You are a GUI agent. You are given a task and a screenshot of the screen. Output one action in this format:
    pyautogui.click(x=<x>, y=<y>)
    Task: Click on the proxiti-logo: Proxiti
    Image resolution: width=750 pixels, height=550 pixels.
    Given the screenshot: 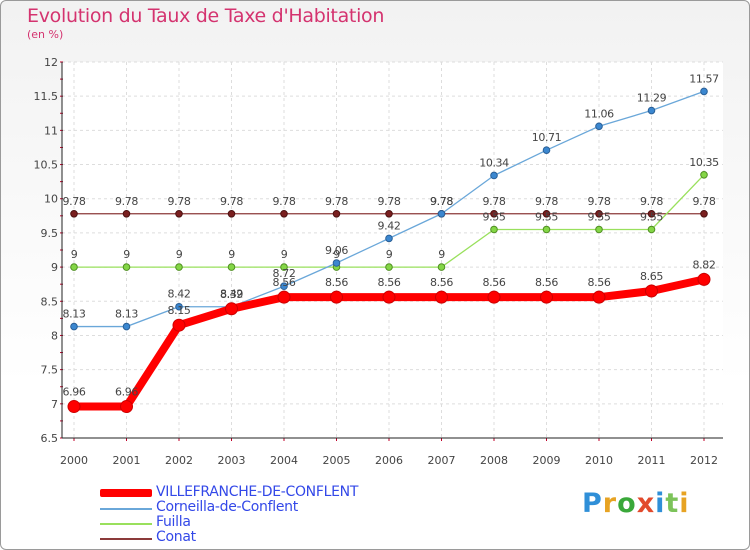 What is the action you would take?
    pyautogui.click(x=636, y=503)
    